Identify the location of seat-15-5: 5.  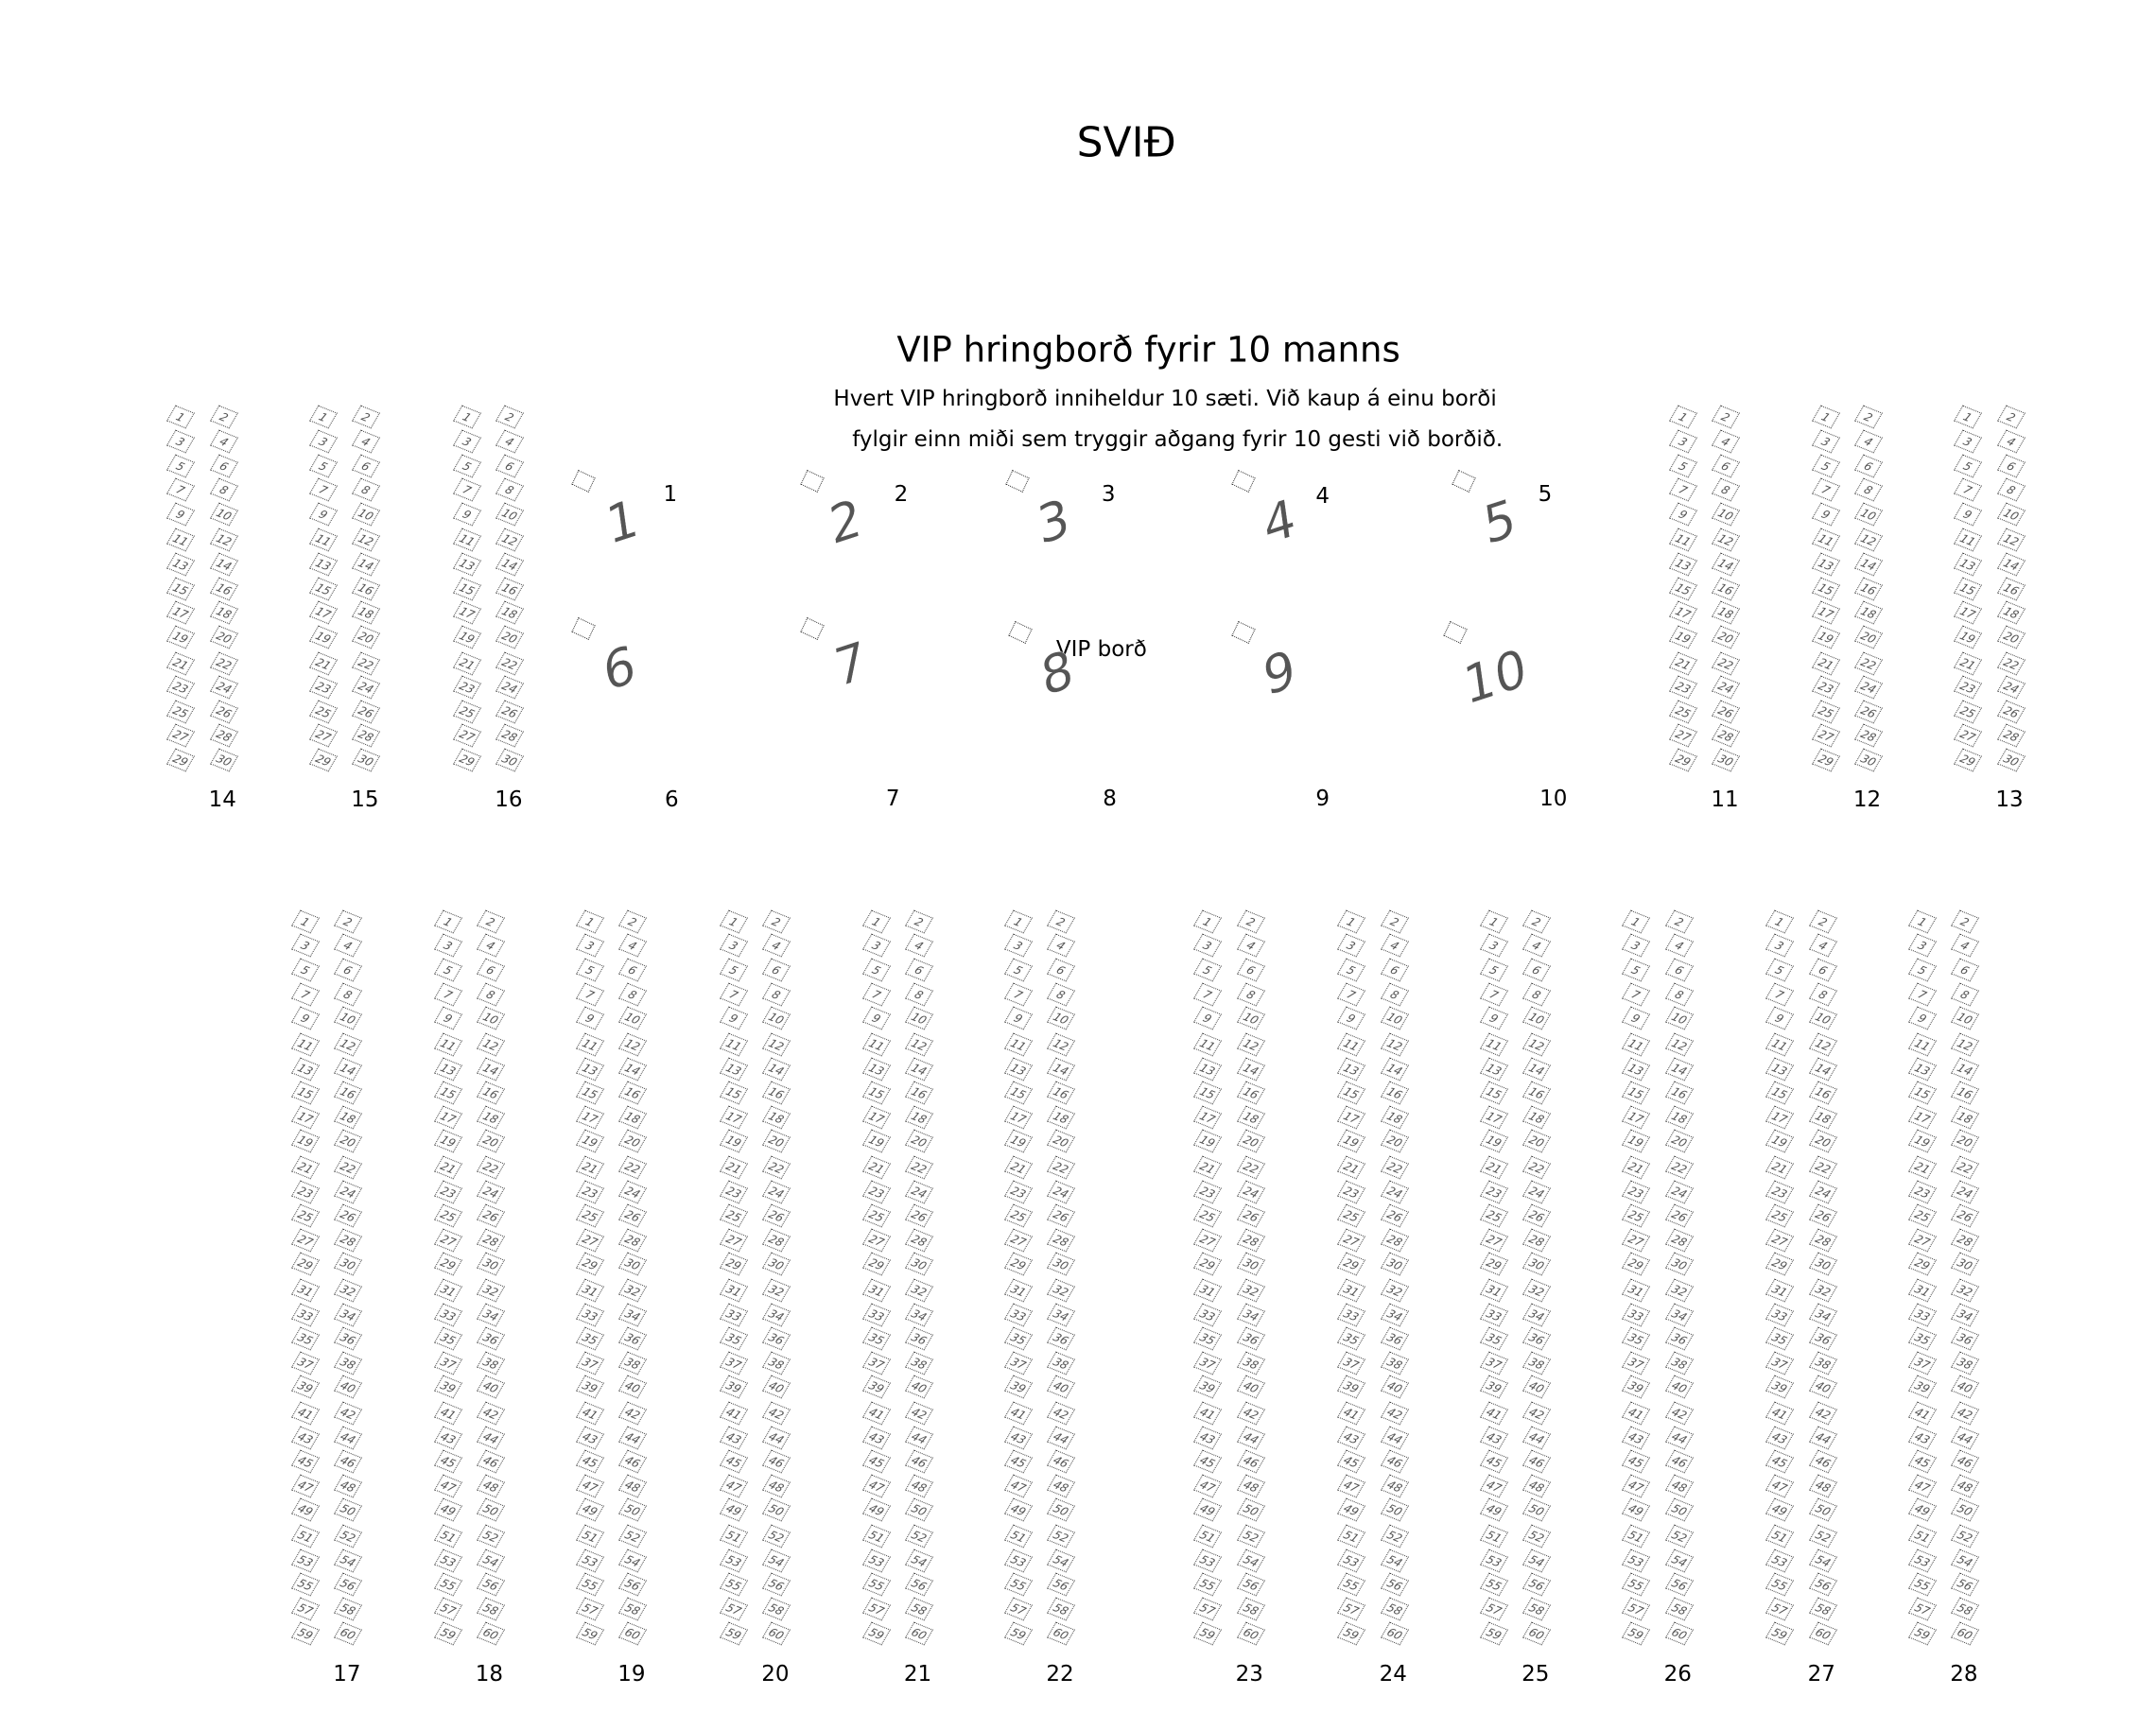
(323, 466).